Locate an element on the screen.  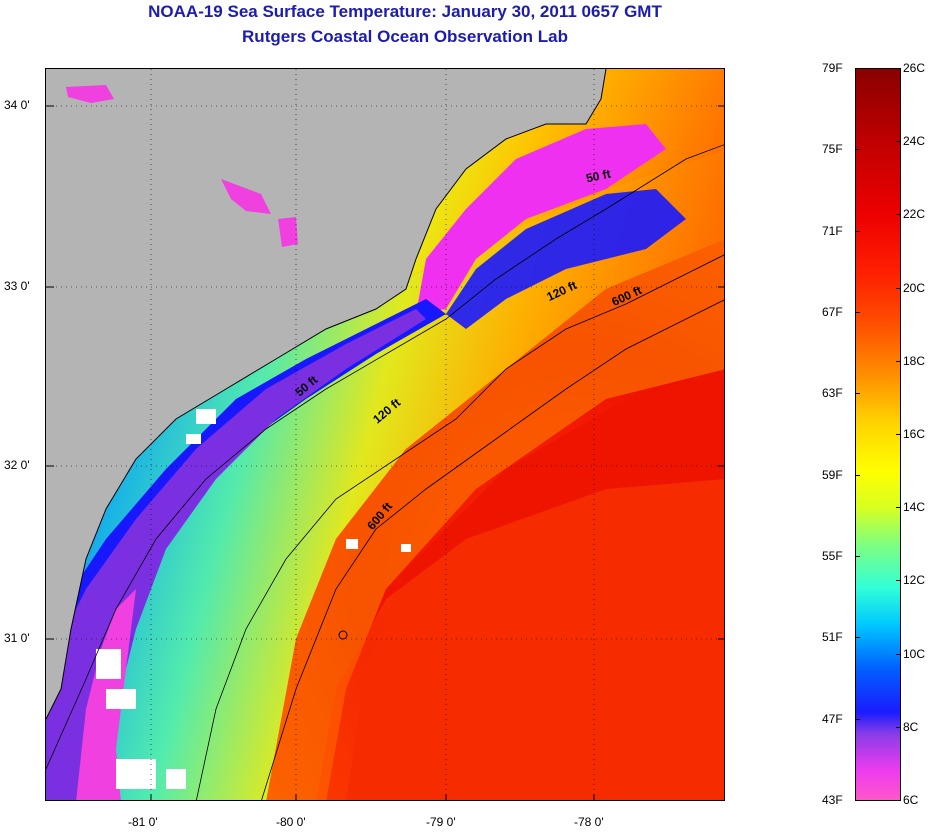
temperature-colorbar is located at coordinates (878, 434).